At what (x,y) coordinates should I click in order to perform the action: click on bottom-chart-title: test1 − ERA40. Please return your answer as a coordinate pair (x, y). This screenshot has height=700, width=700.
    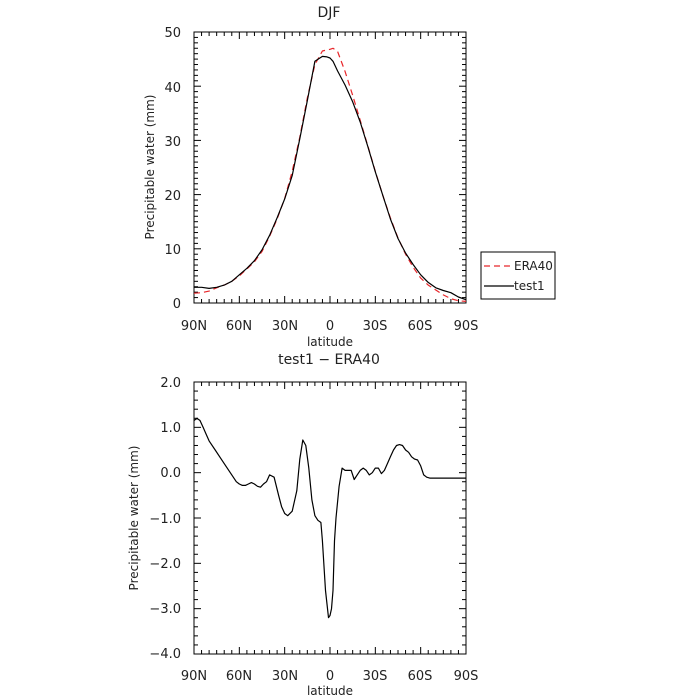
    Looking at the image, I should click on (329, 360).